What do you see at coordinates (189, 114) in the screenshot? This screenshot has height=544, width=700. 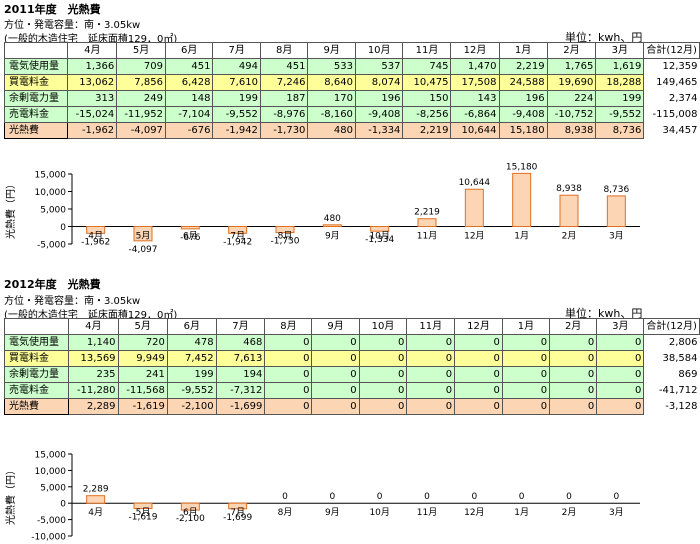 I see `table-cell: -7,104` at bounding box center [189, 114].